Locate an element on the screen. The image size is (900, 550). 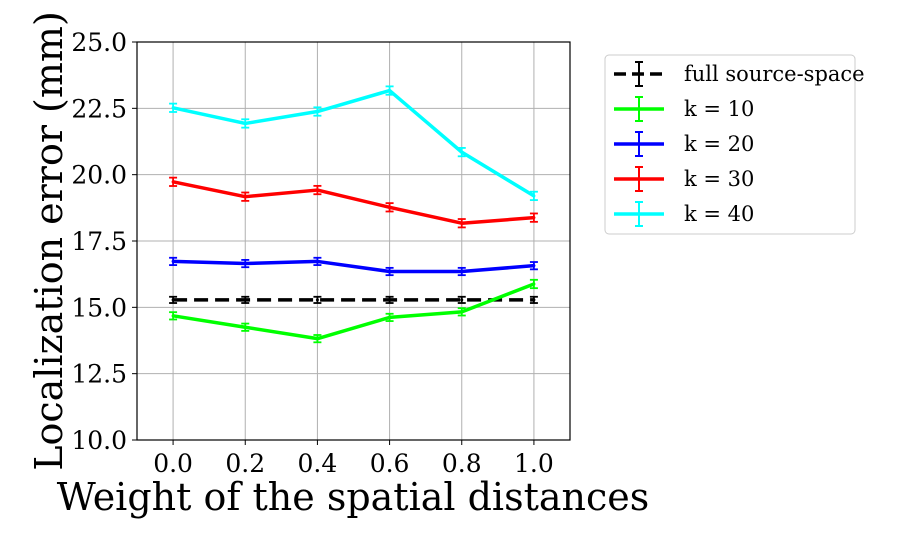
x-tick-label: 1.0 is located at coordinates (534, 463).